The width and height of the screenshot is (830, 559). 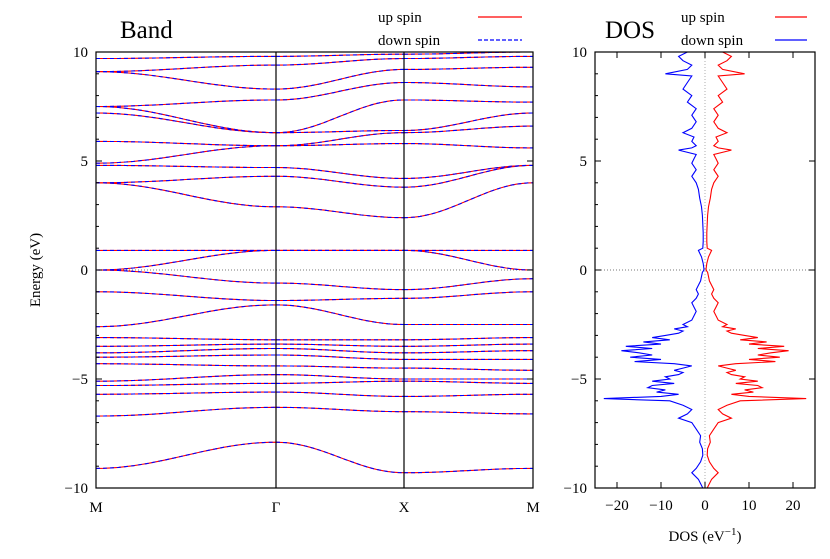 I want to click on band-kpoint-label: Γ, so click(x=276, y=508).